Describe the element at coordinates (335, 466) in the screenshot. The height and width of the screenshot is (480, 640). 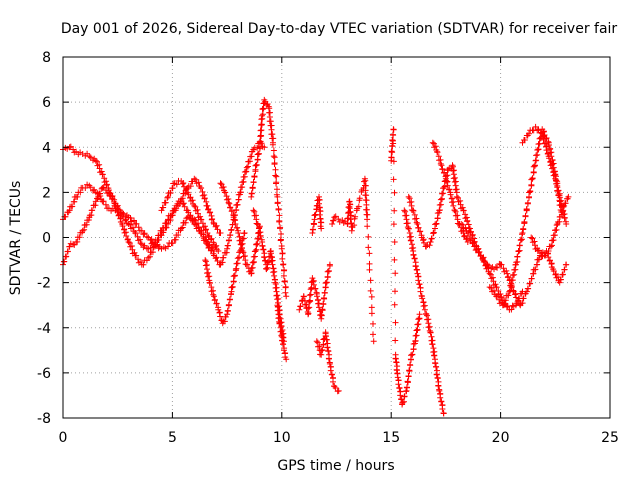
I see `x-axis-label: GPS time / hours` at that location.